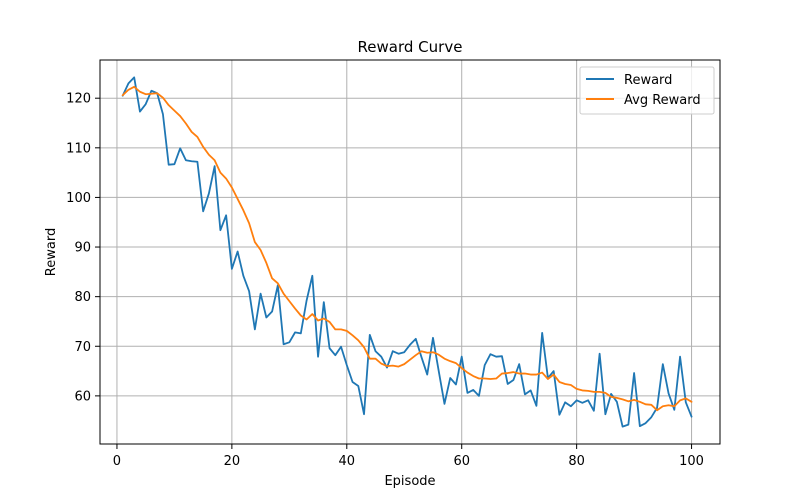 The width and height of the screenshot is (800, 500). Describe the element at coordinates (82, 347) in the screenshot. I see `y-tick-label: 70` at that location.